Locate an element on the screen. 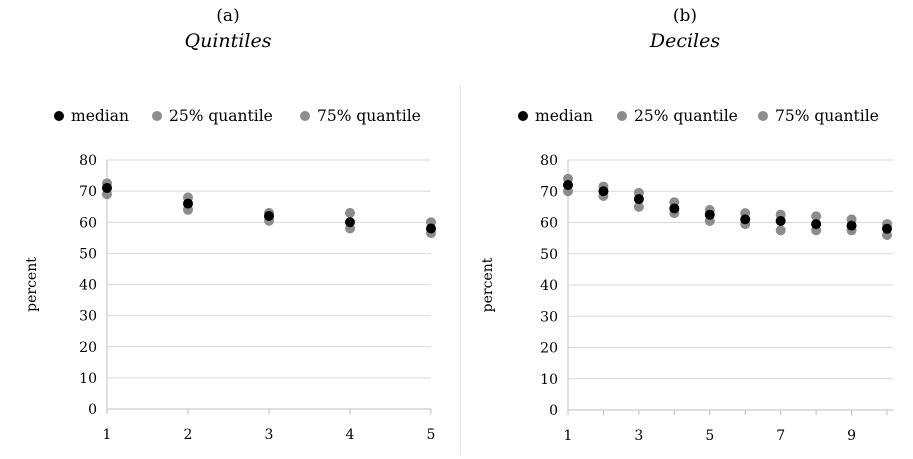 Image resolution: width=913 pixels, height=459 pixels. chart-title: Quintiles is located at coordinates (228, 41).